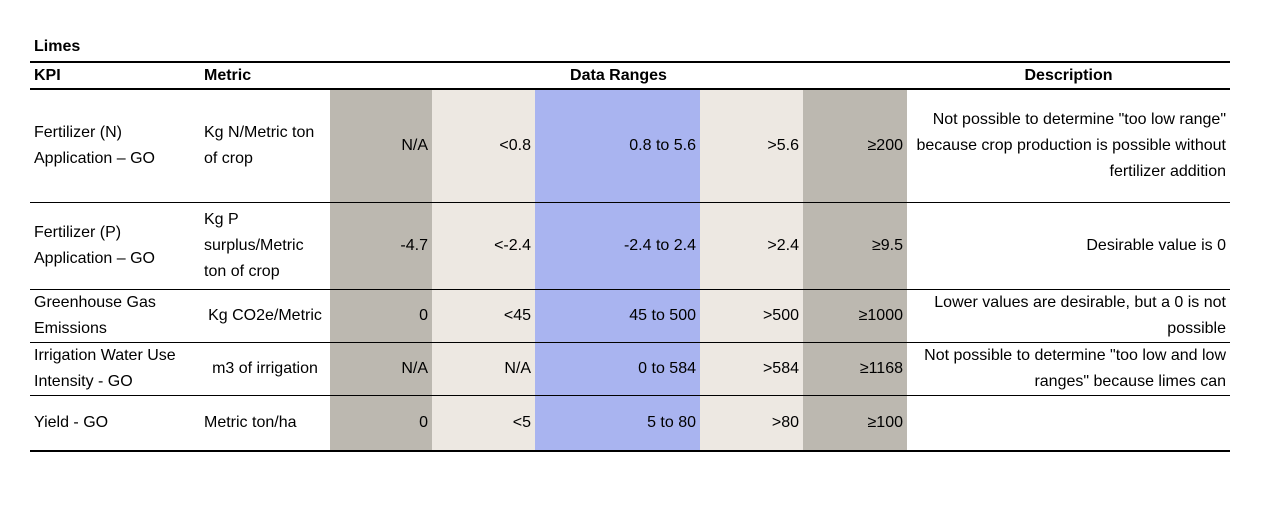  What do you see at coordinates (617, 423) in the screenshot?
I see `range-cell: 5 to 80` at bounding box center [617, 423].